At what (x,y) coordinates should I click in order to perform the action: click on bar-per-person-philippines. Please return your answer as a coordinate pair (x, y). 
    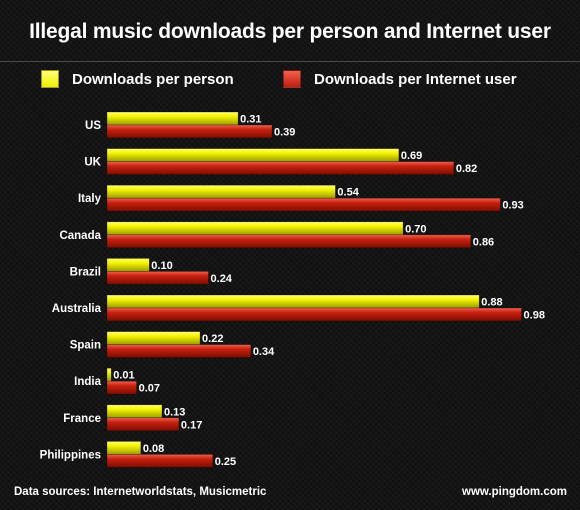
    Looking at the image, I should click on (124, 448).